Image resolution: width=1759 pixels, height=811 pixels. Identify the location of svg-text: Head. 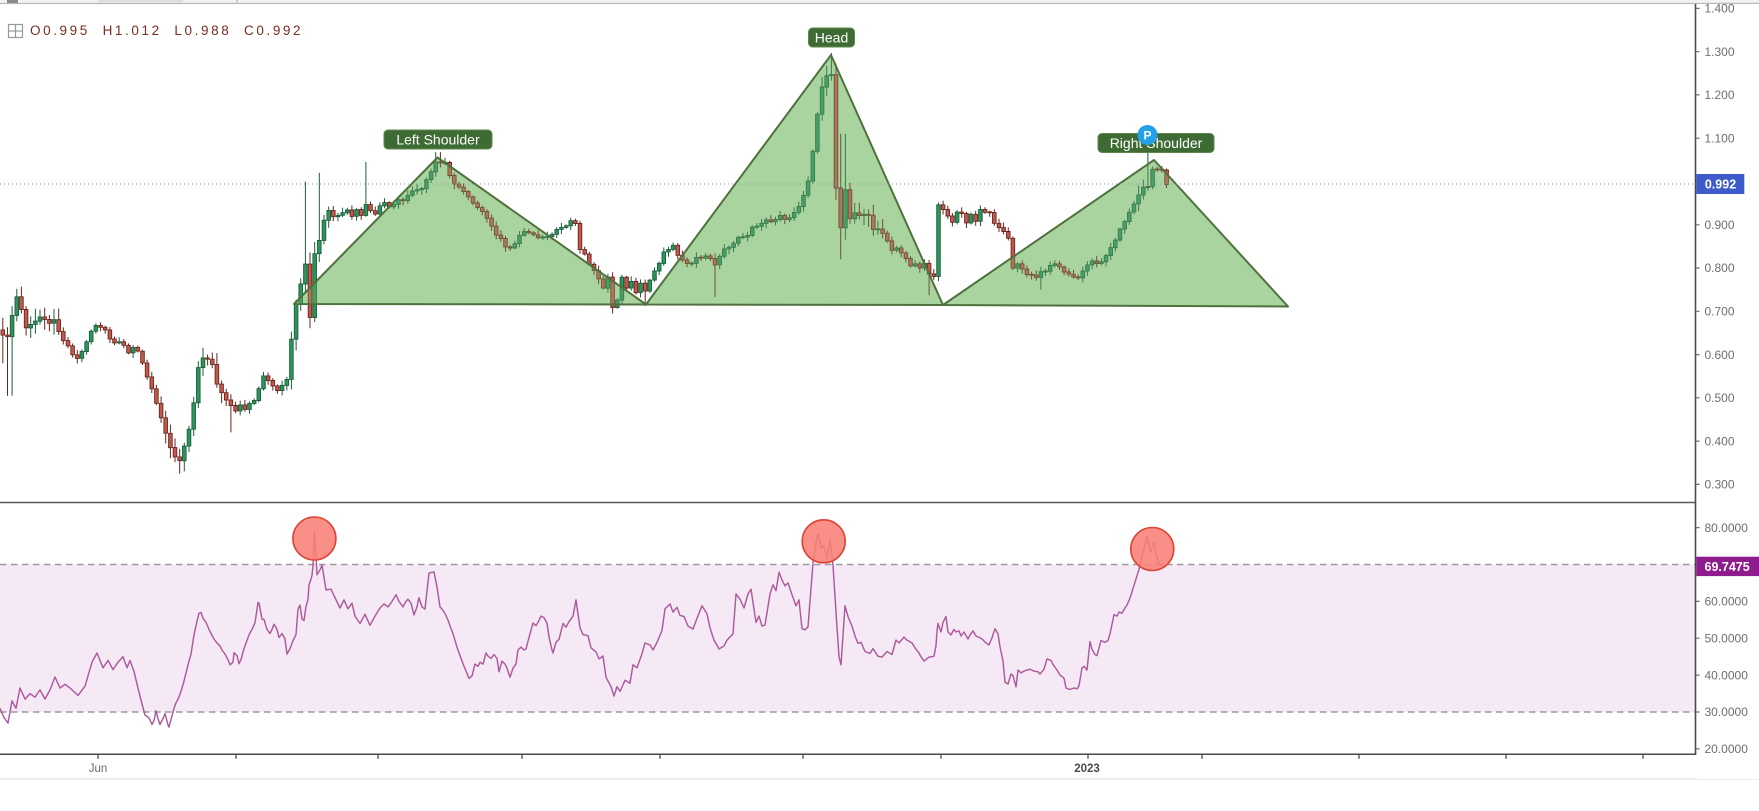
(831, 38).